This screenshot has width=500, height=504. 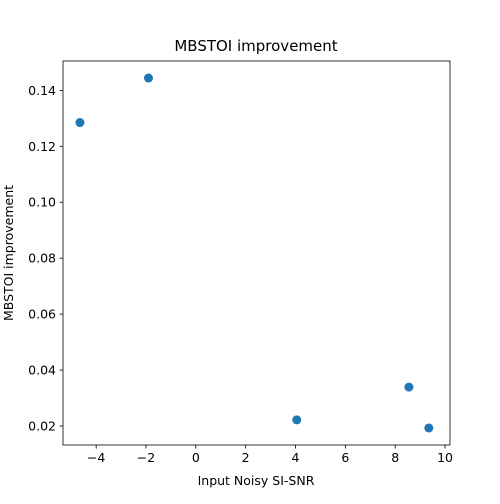 What do you see at coordinates (42, 370) in the screenshot?
I see `y-tick-label: 0.04` at bounding box center [42, 370].